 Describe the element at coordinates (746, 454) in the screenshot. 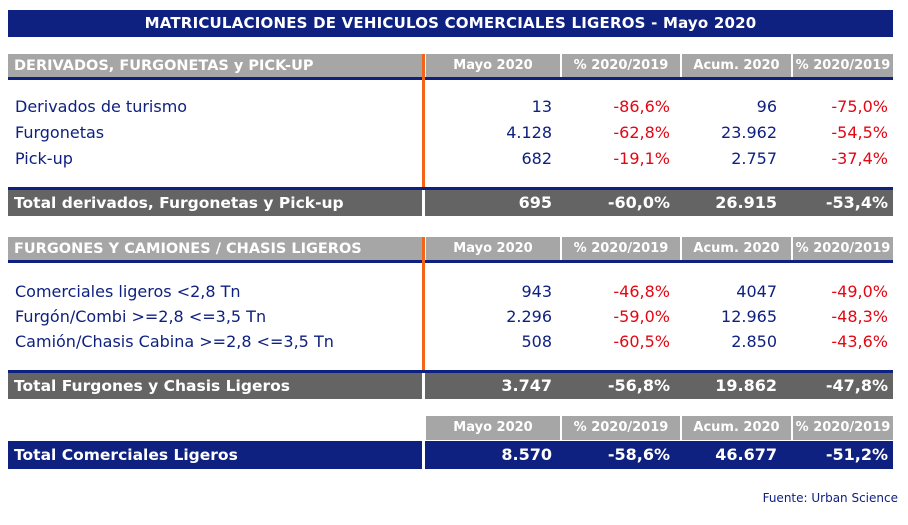

I see `grand-total-acum: 46.677` at that location.